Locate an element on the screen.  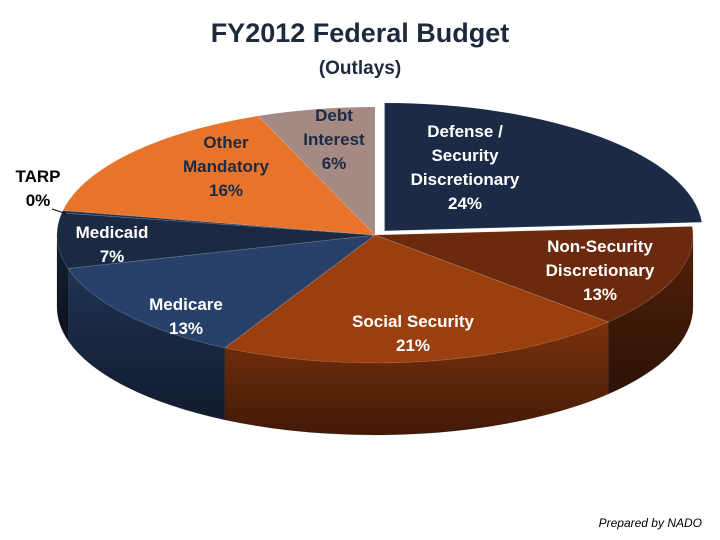
label-line-non-security-discretionary: Discretionary is located at coordinates (600, 270).